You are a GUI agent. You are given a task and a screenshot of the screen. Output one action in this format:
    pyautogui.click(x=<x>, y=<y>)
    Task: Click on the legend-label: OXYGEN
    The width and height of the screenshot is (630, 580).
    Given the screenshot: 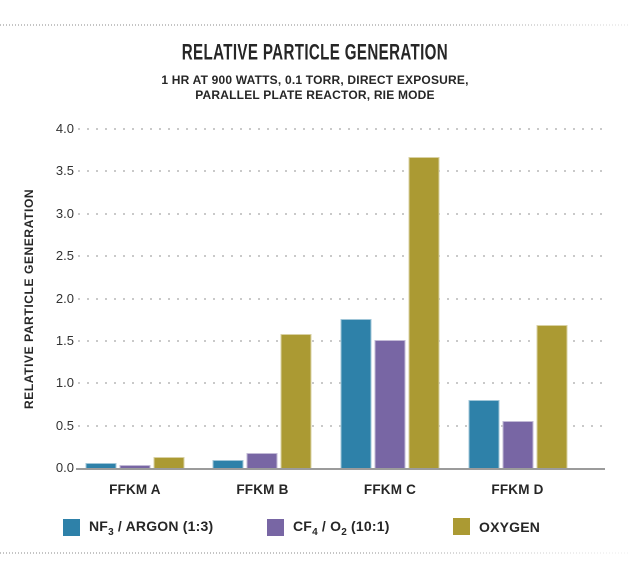 What is the action you would take?
    pyautogui.click(x=510, y=526)
    